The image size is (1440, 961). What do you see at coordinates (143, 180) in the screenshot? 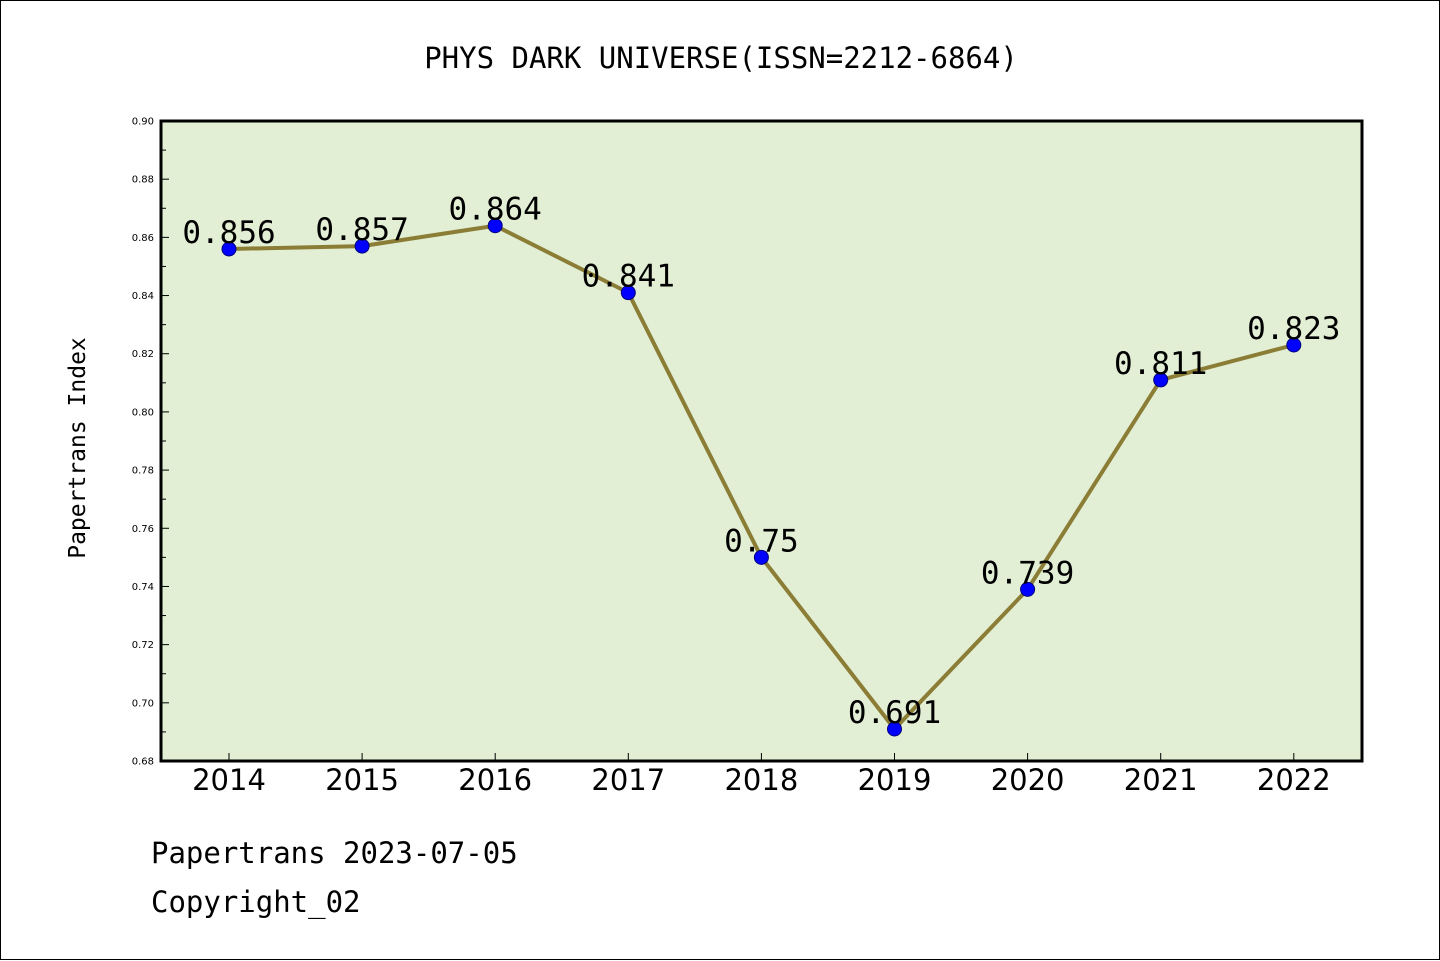
I see `y-tick-label: 0.88` at bounding box center [143, 180].